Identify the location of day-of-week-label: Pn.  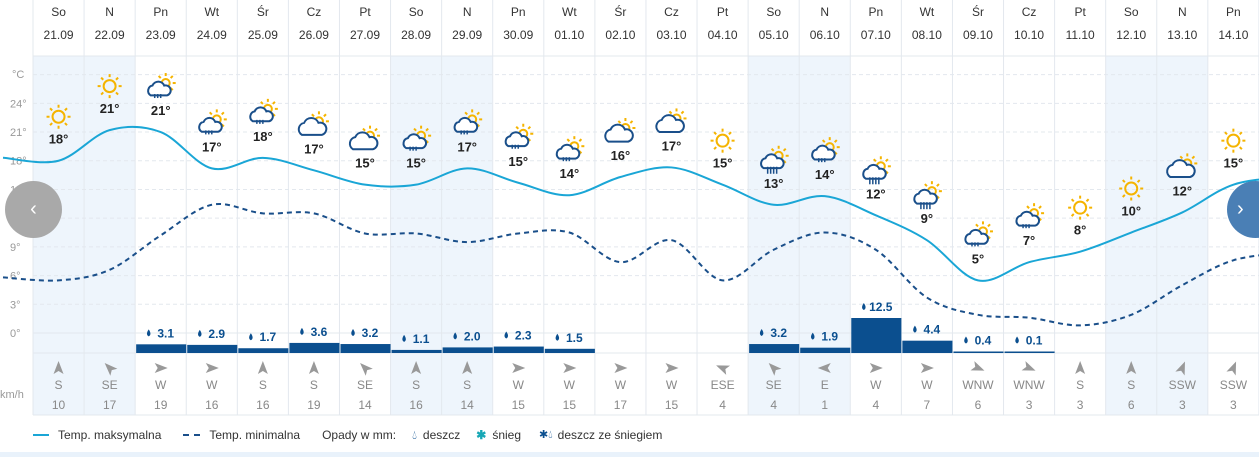
(1233, 12).